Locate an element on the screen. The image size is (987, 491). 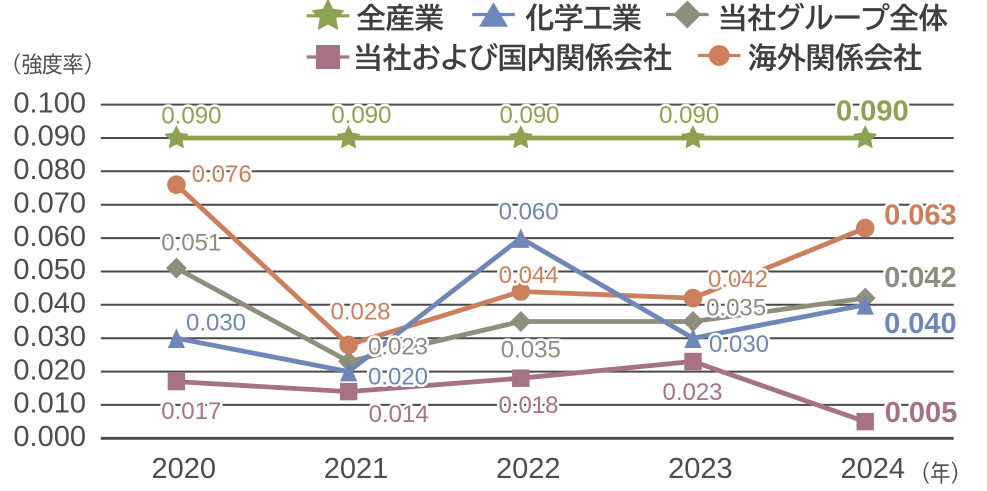
svg-text: 0.076 is located at coordinates (222, 174).